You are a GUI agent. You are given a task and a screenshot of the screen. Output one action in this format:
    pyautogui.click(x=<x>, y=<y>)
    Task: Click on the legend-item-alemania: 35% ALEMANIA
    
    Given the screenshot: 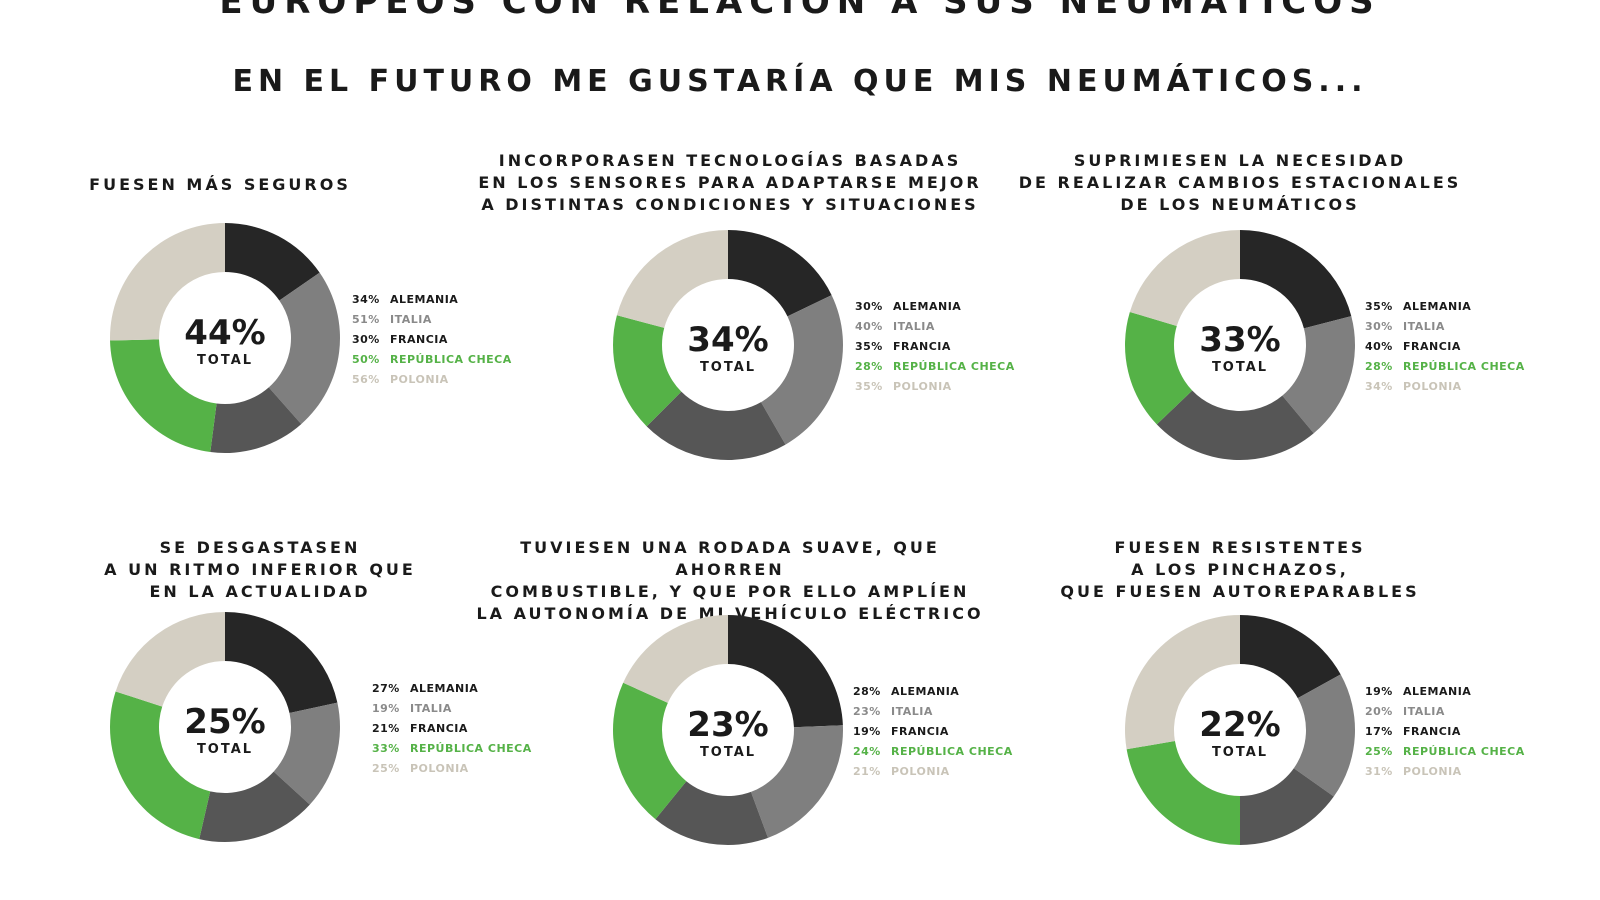 What is the action you would take?
    pyautogui.click(x=1445, y=307)
    